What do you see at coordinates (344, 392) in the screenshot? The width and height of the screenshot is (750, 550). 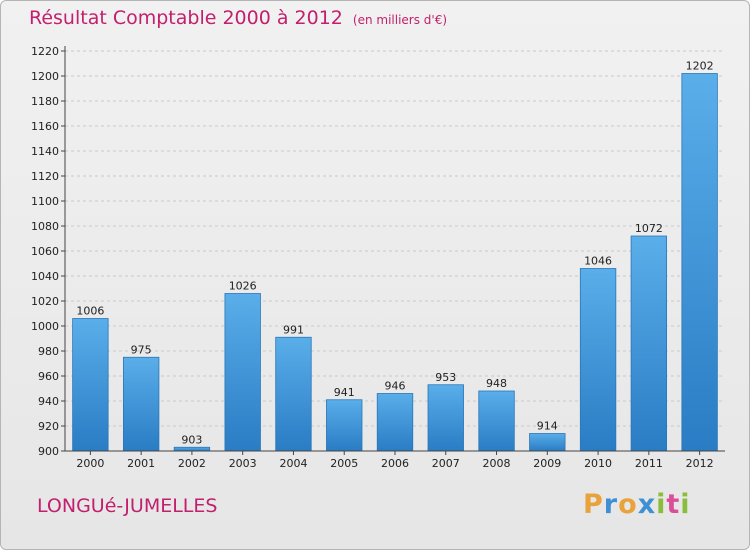 I see `bar-value-label: 941` at bounding box center [344, 392].